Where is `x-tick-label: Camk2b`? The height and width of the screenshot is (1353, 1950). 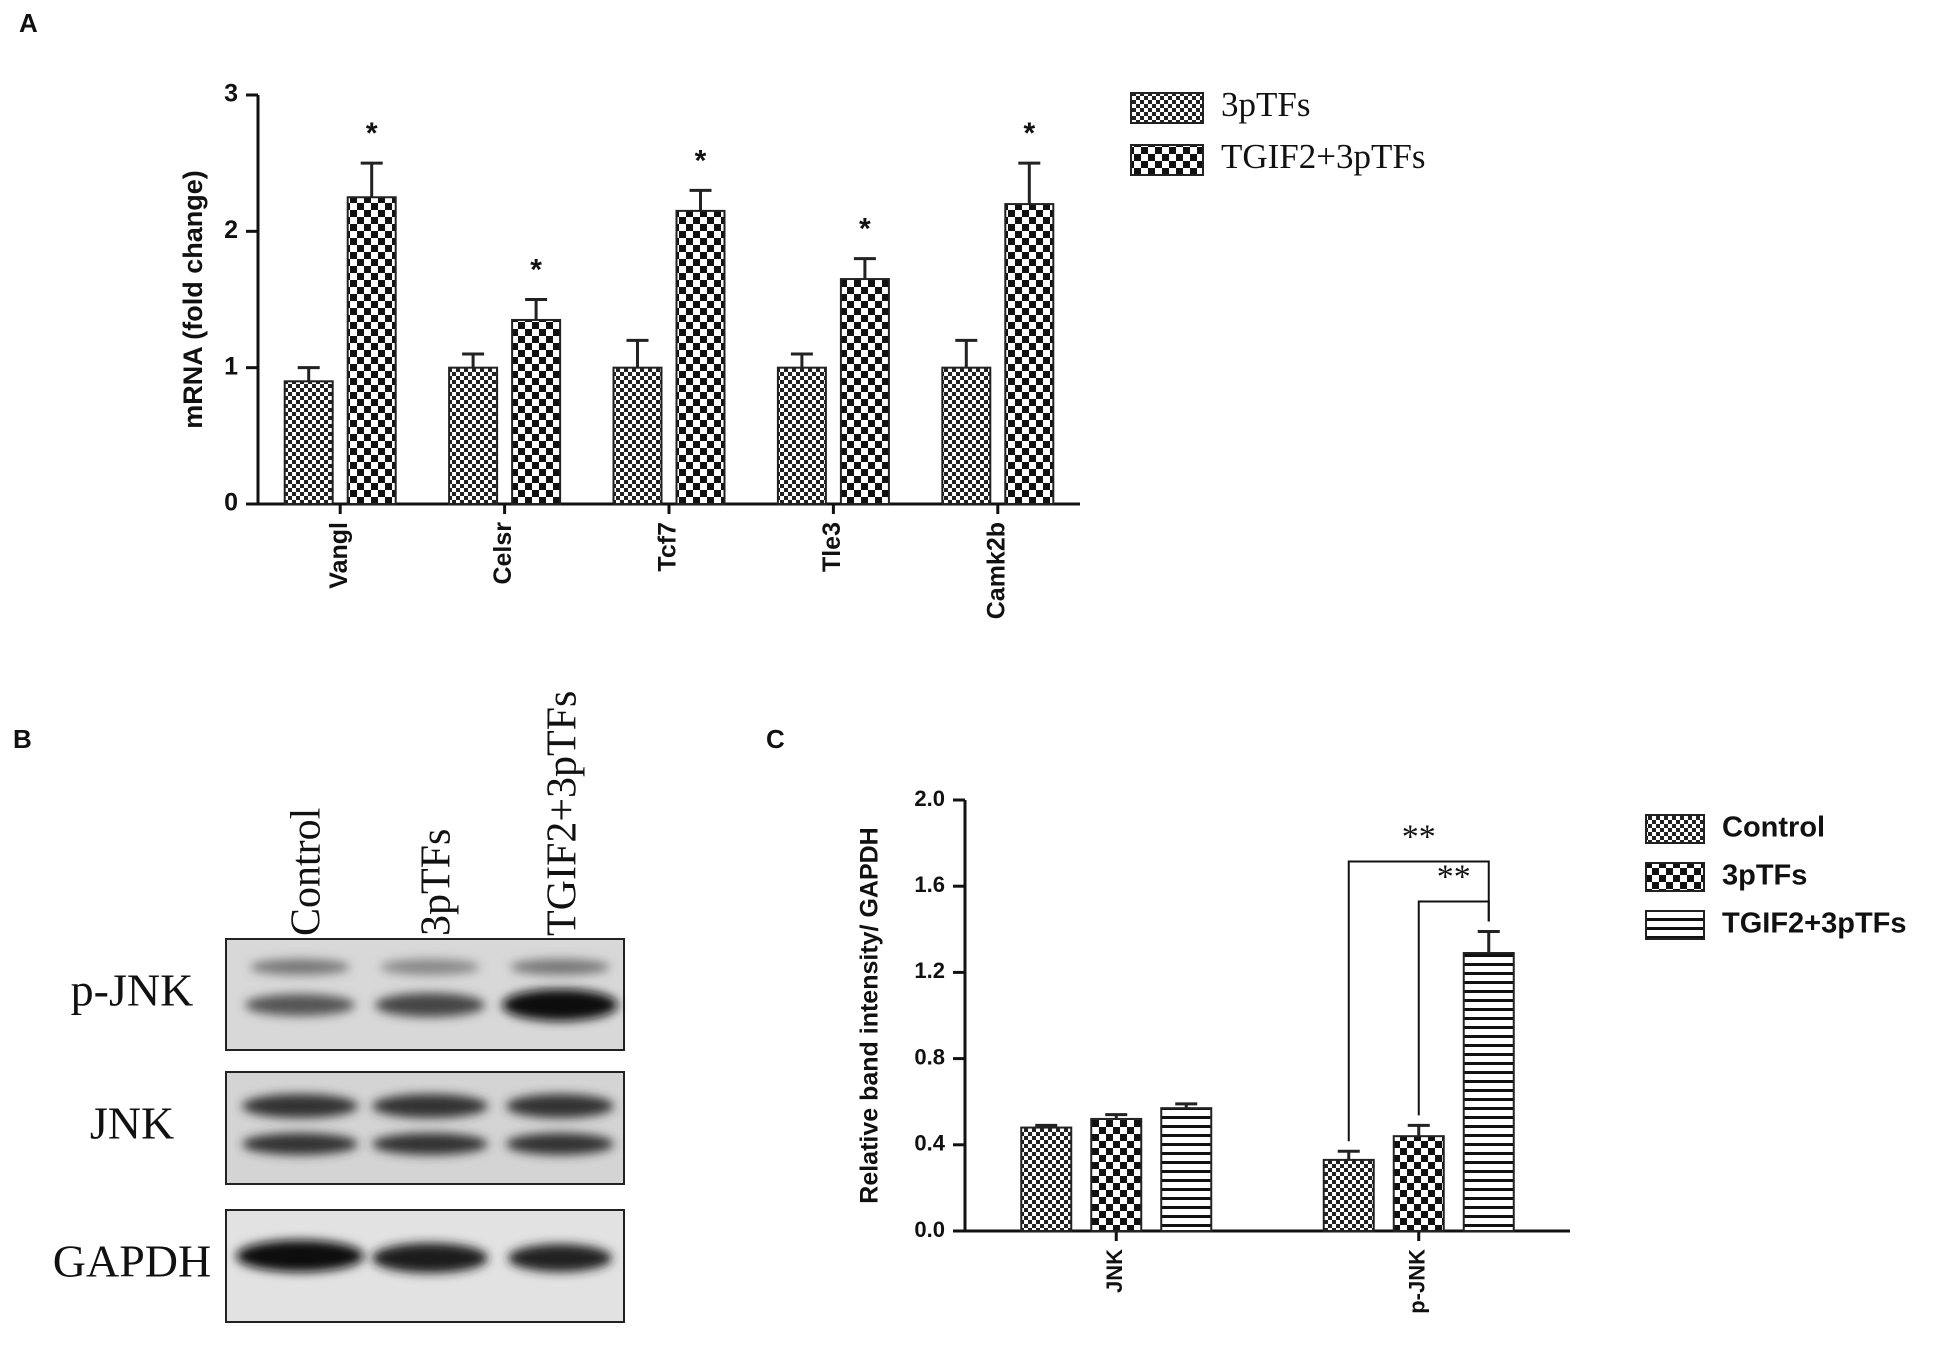
x-tick-label: Camk2b is located at coordinates (996, 570).